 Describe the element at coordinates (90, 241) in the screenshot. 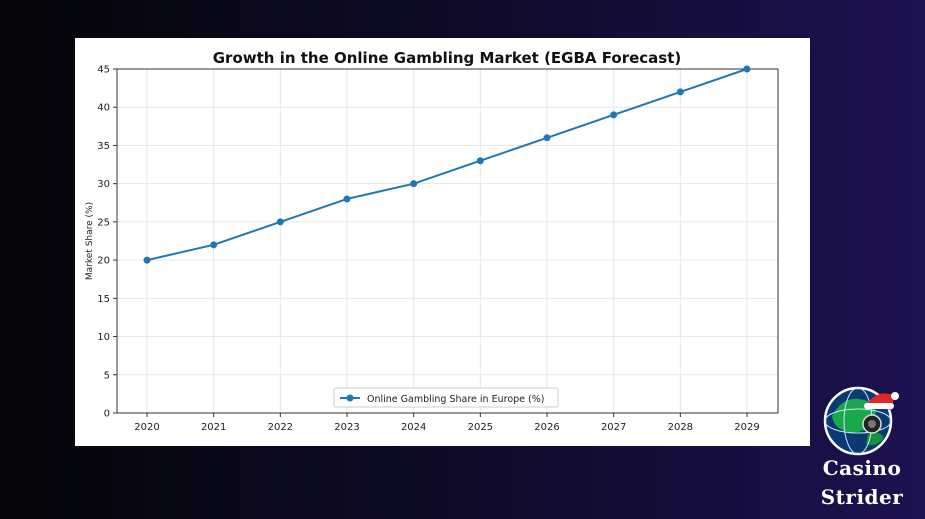

I see `y-axis-label: Market Share (%)` at that location.